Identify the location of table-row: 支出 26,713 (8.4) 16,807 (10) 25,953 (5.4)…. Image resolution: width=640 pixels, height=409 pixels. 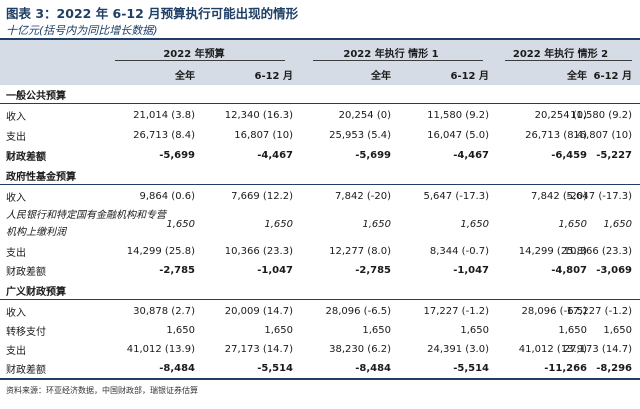
(320, 135).